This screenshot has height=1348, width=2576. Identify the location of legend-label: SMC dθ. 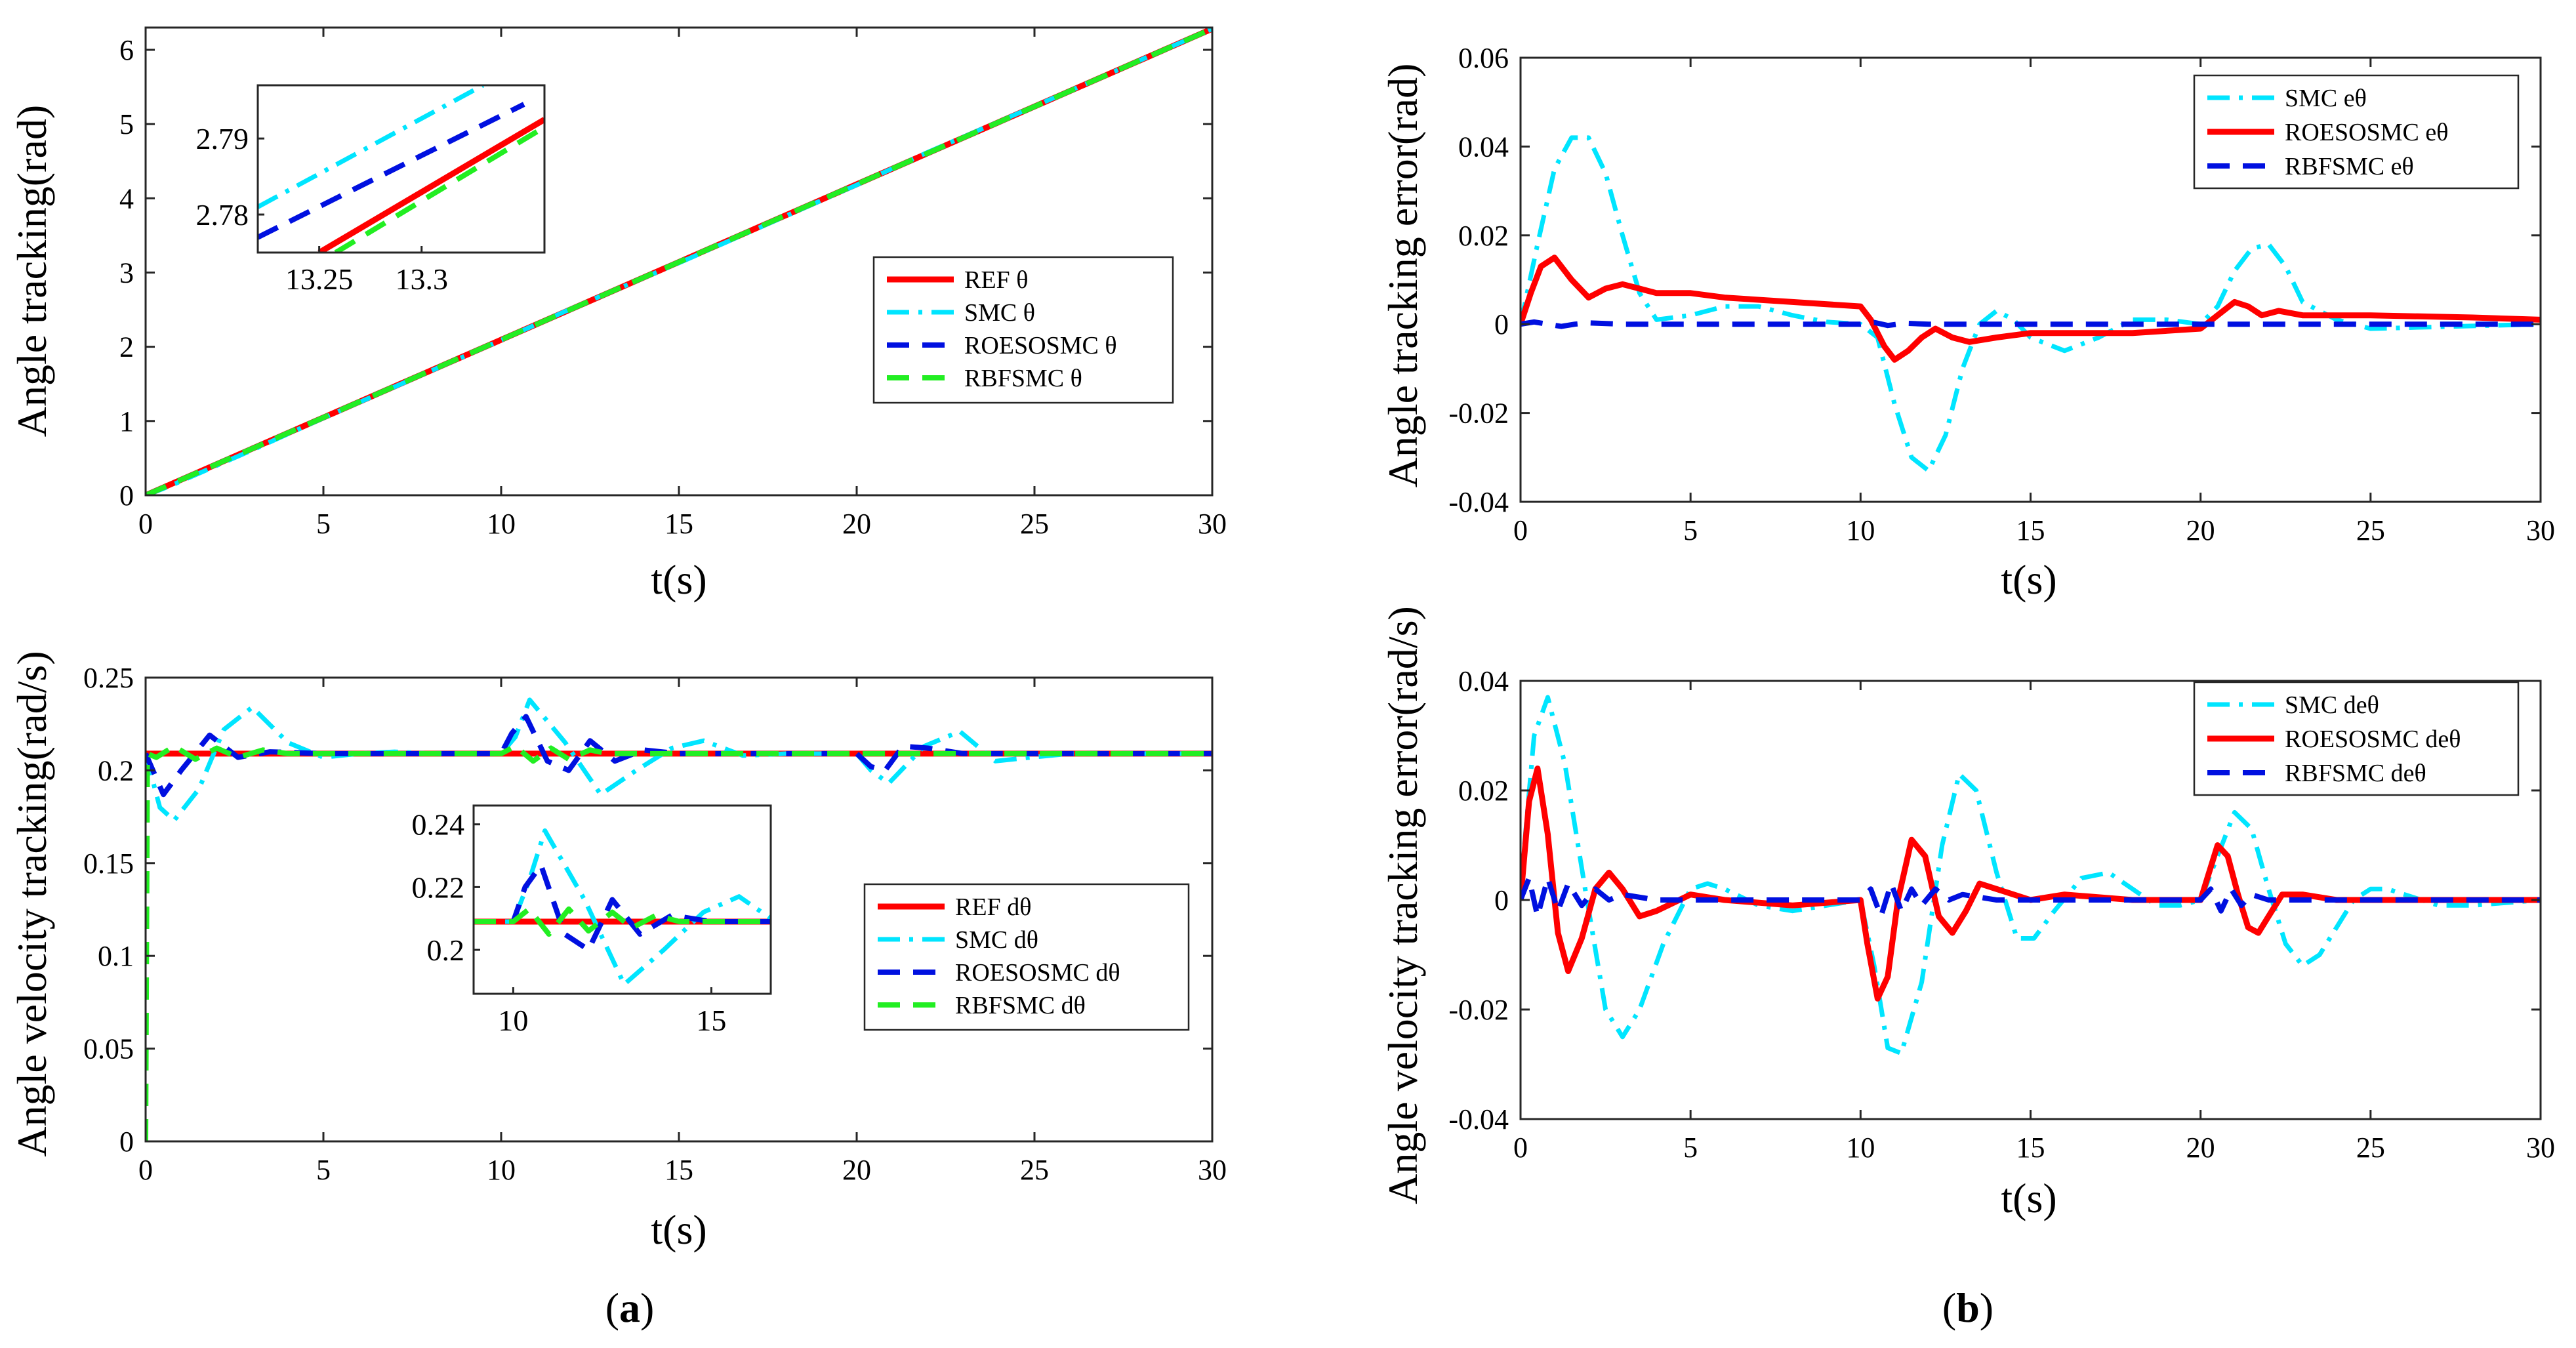
(997, 940).